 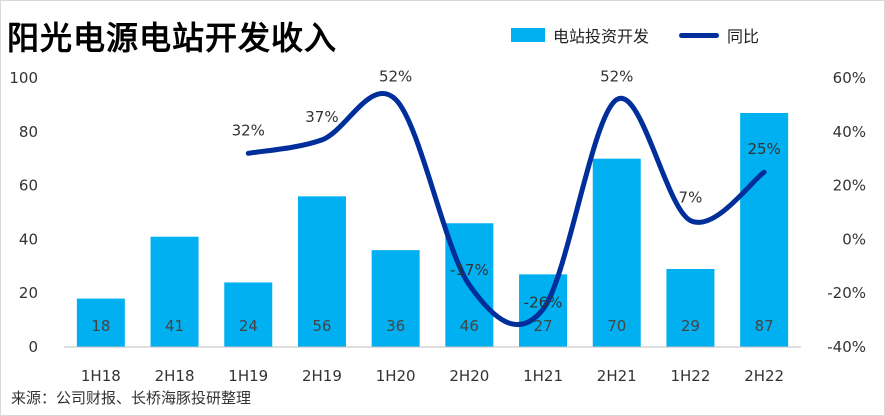 I want to click on bar-value-label: 18, so click(x=100, y=326).